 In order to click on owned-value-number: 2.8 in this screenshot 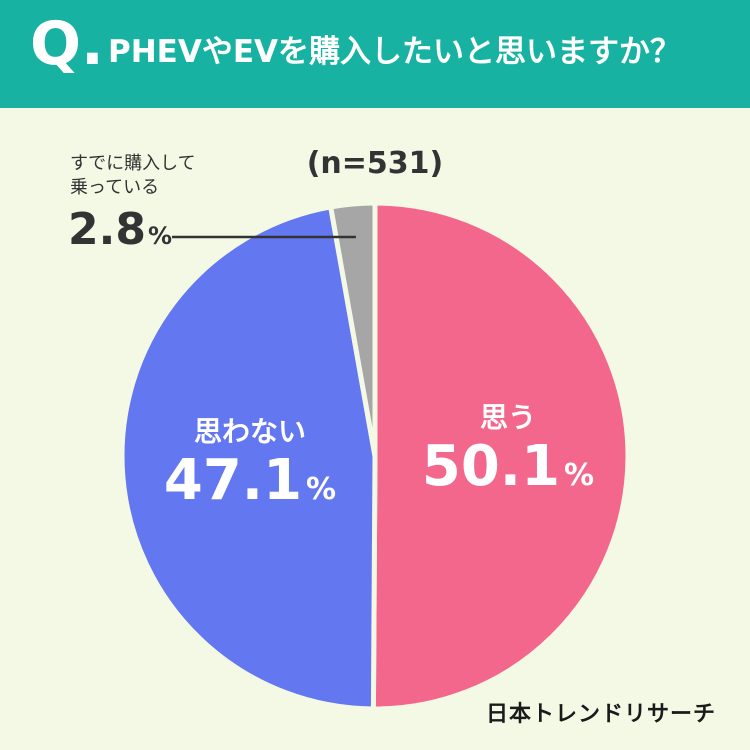, I will do `click(107, 229)`.